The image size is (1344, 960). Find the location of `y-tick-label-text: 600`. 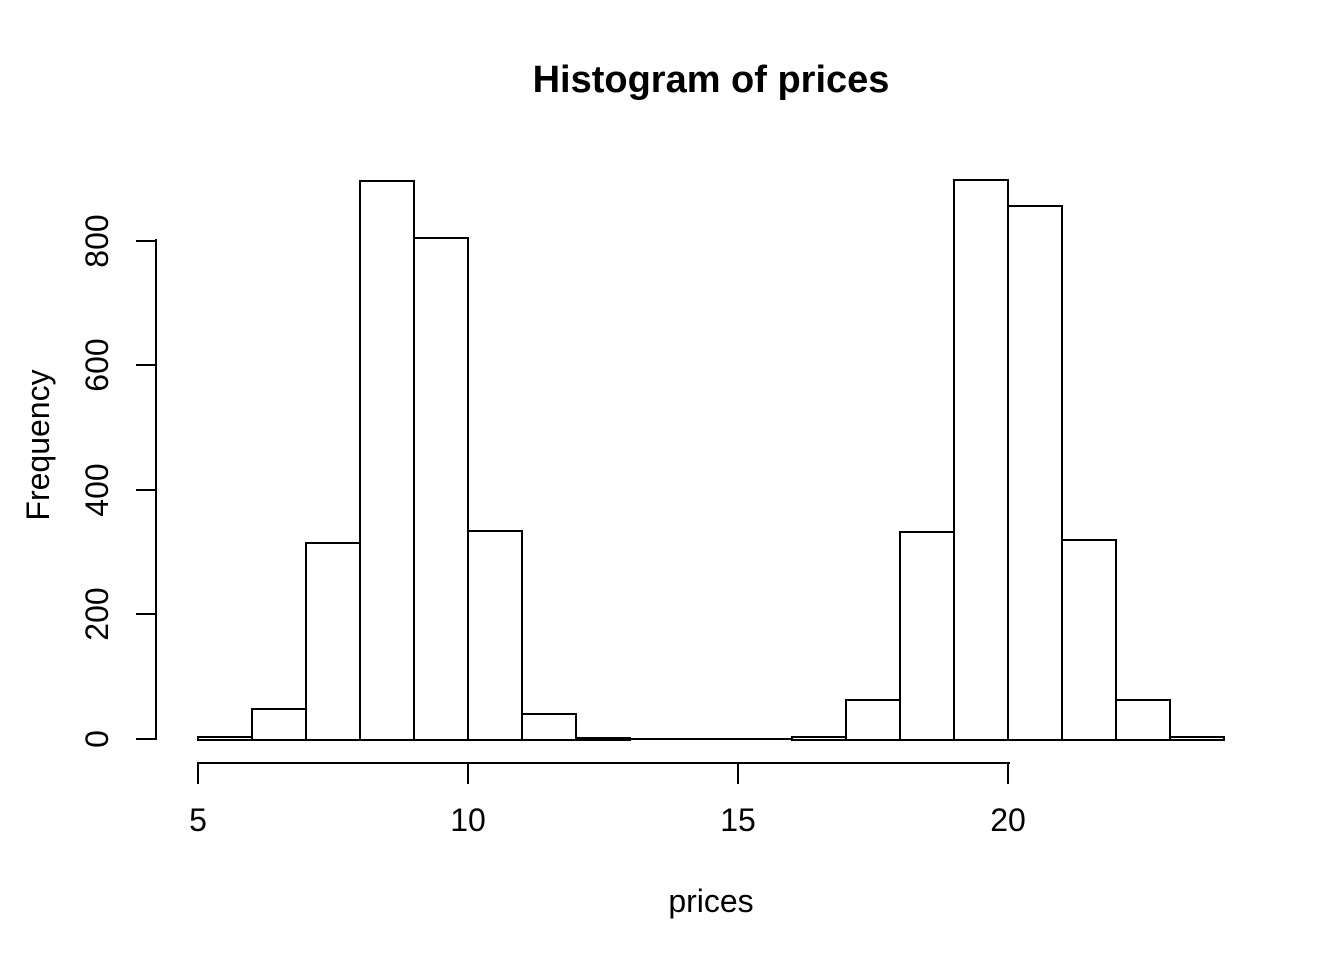

y-tick-label-text: 600 is located at coordinates (97, 365).